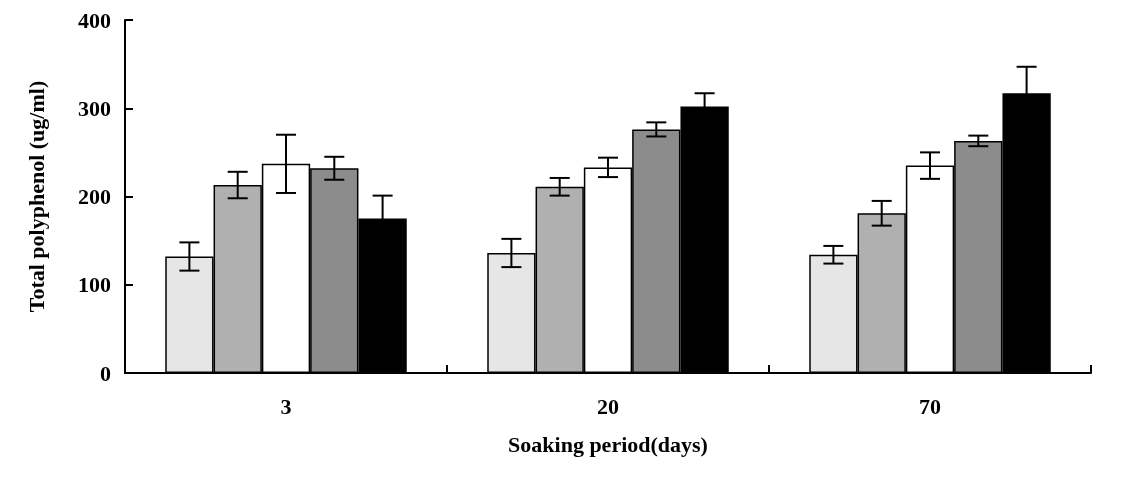 This screenshot has width=1121, height=478. What do you see at coordinates (608, 406) in the screenshot?
I see `x-tick-label: 20` at bounding box center [608, 406].